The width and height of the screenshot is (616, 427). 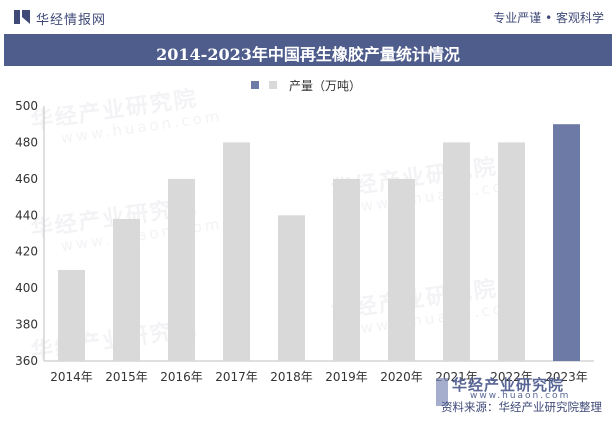 What do you see at coordinates (181, 269) in the screenshot?
I see `bar-2016年` at bounding box center [181, 269].